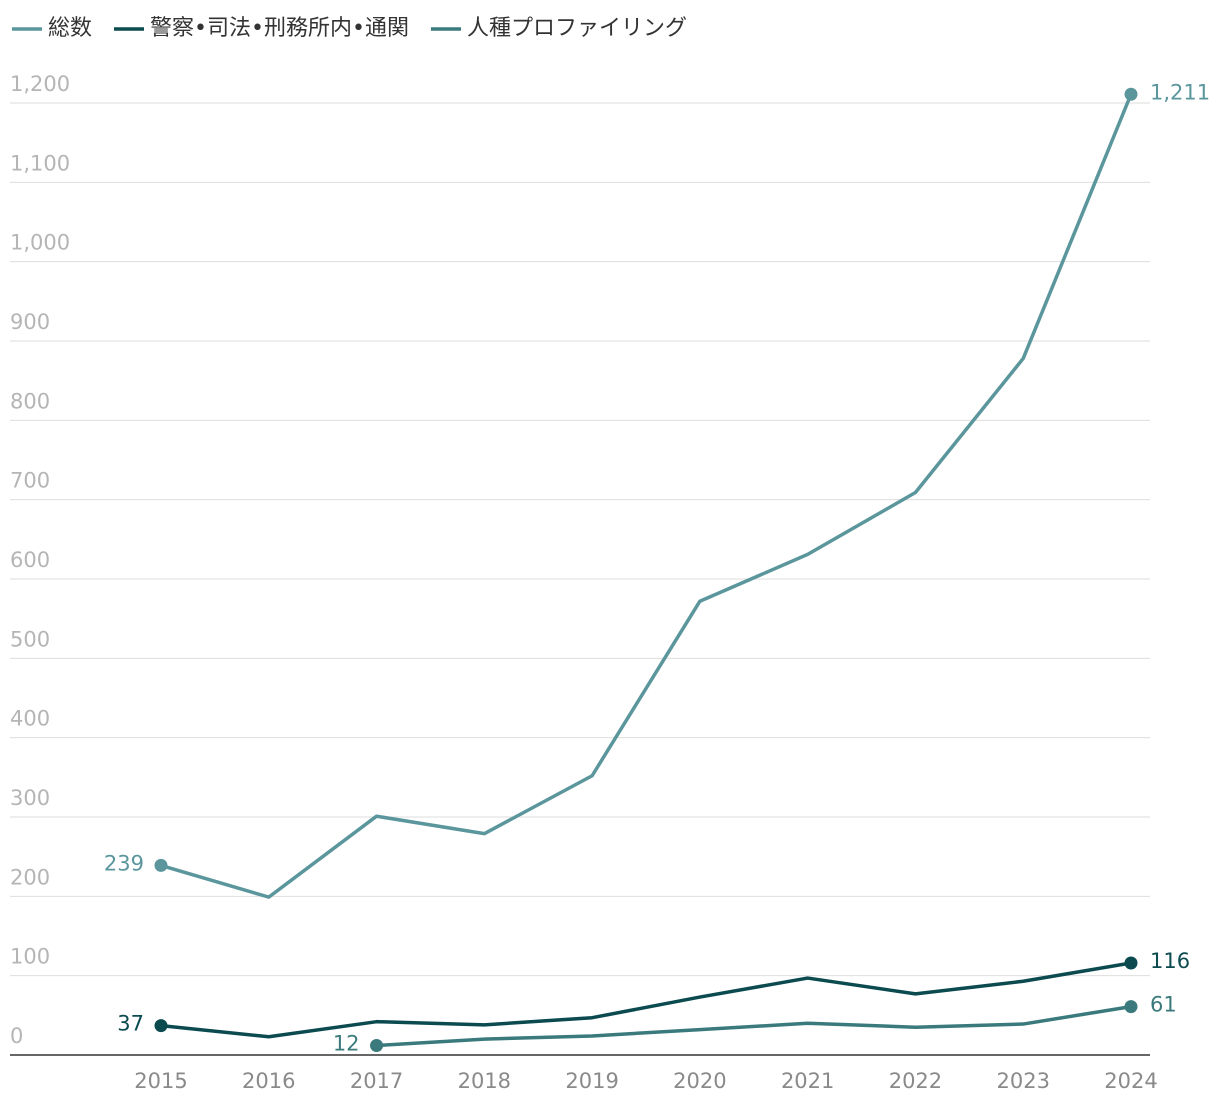 This screenshot has height=1108, width=1220. What do you see at coordinates (30, 798) in the screenshot?
I see `y-tick-label: 300` at bounding box center [30, 798].